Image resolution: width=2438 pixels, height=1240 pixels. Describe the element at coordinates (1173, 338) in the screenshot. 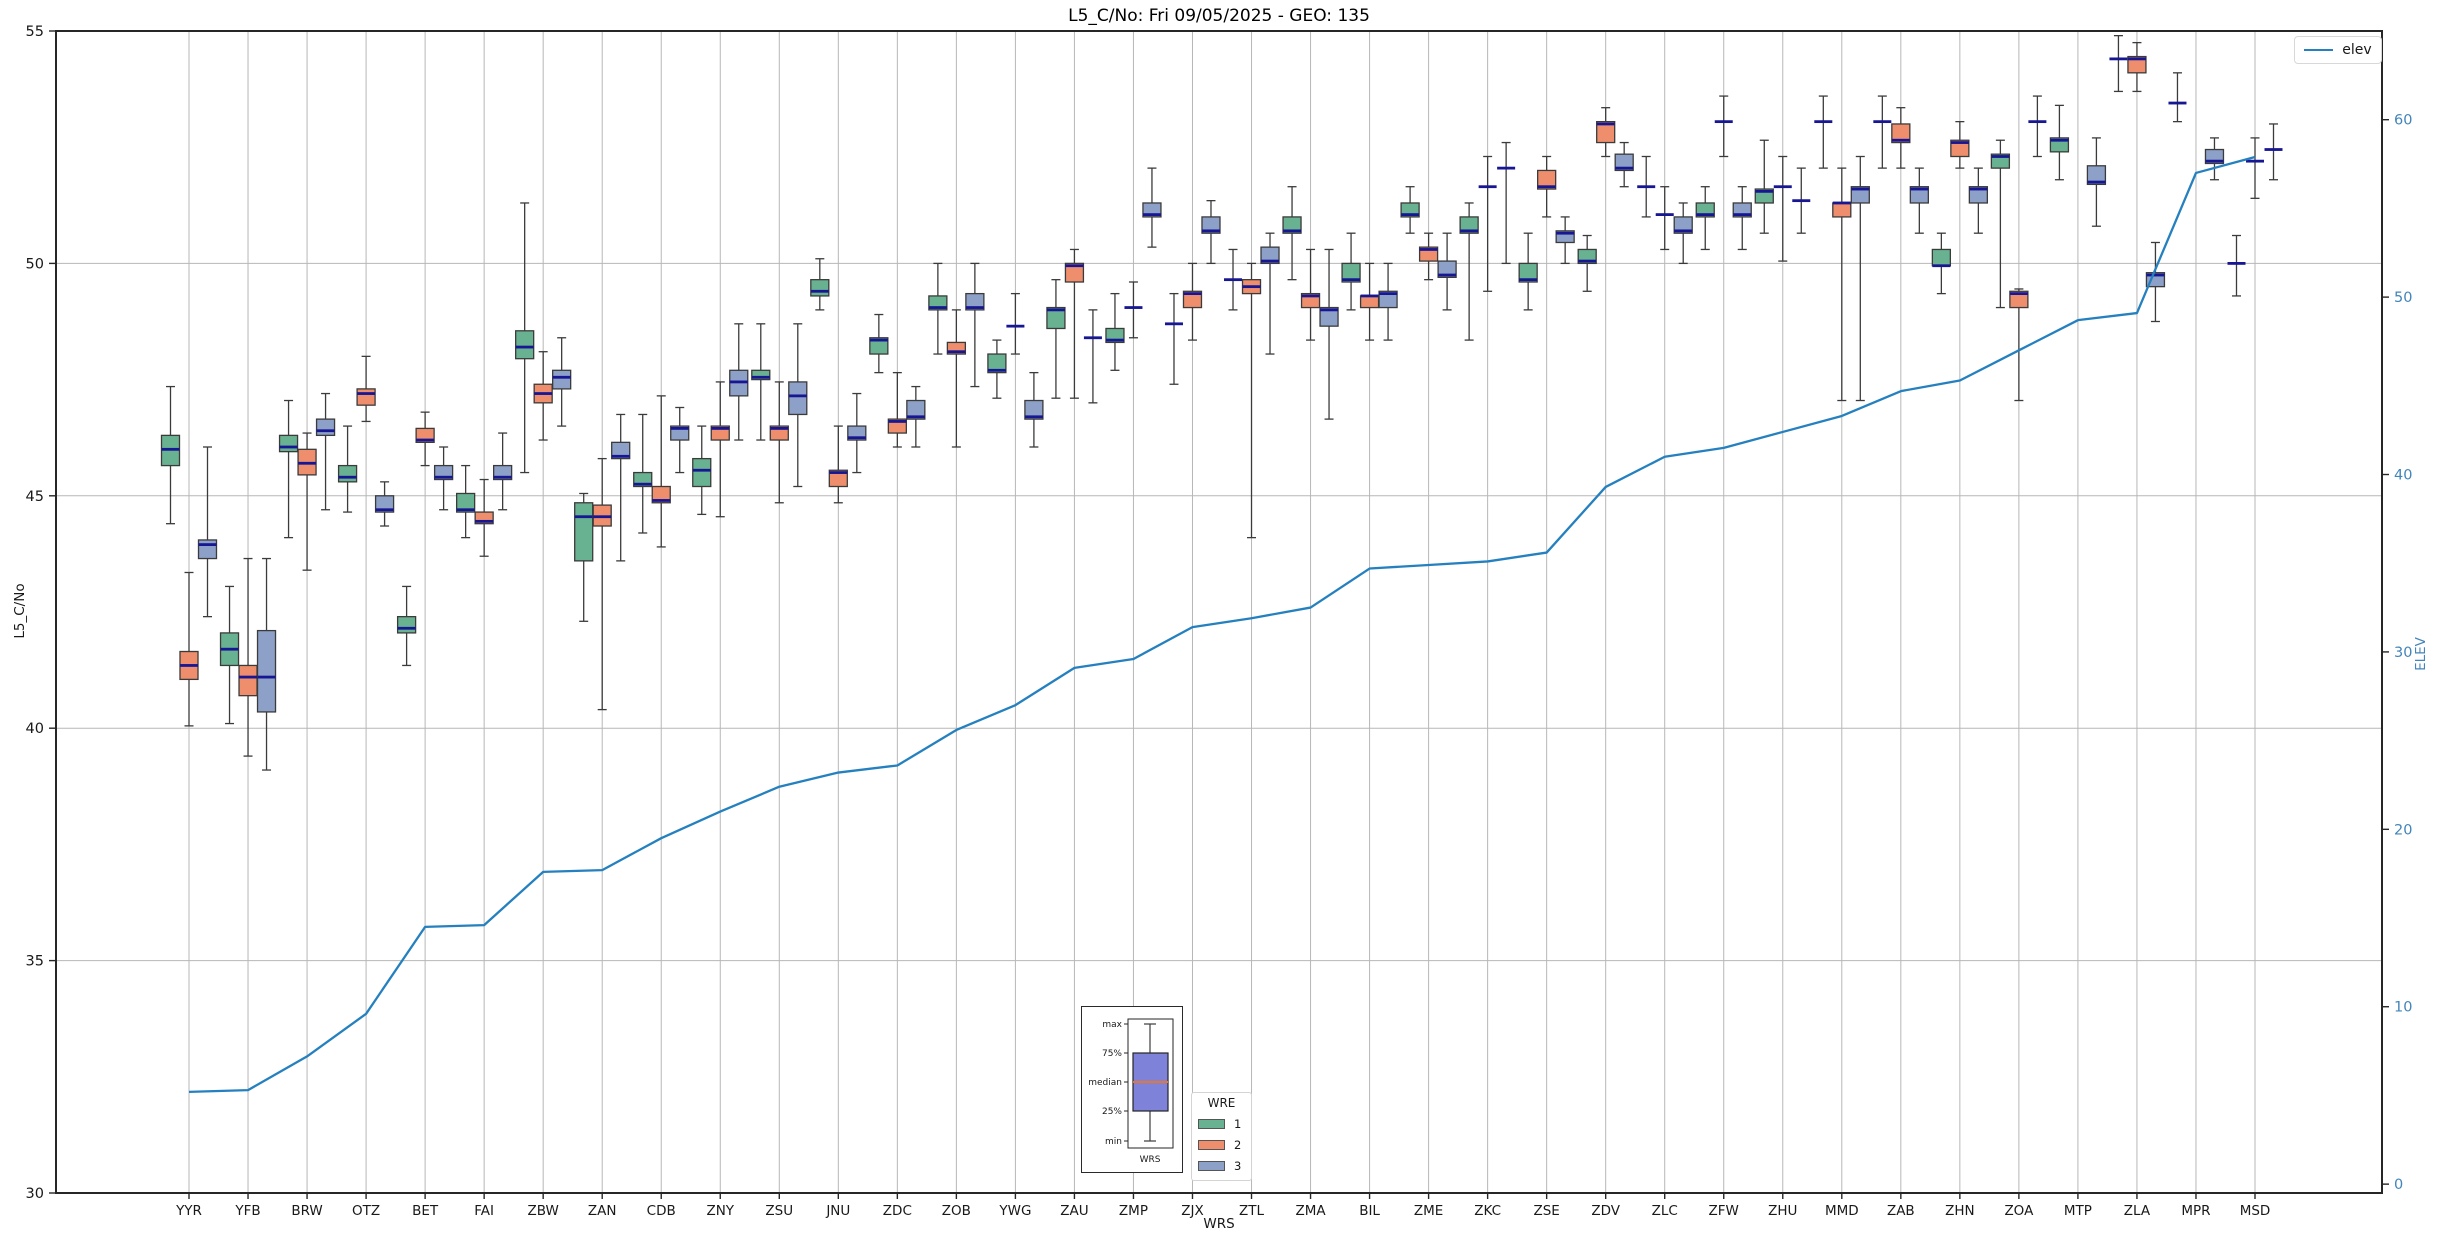

I see `box-ZJX-wre1` at that location.